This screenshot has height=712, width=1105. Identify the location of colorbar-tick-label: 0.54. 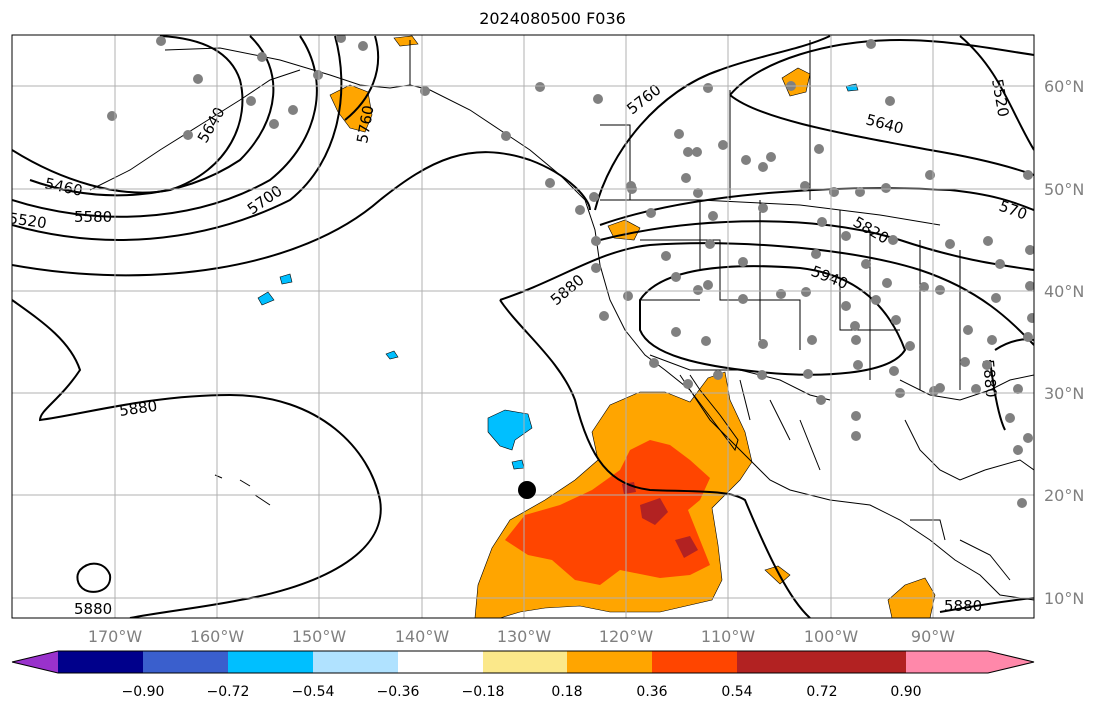
(736, 692).